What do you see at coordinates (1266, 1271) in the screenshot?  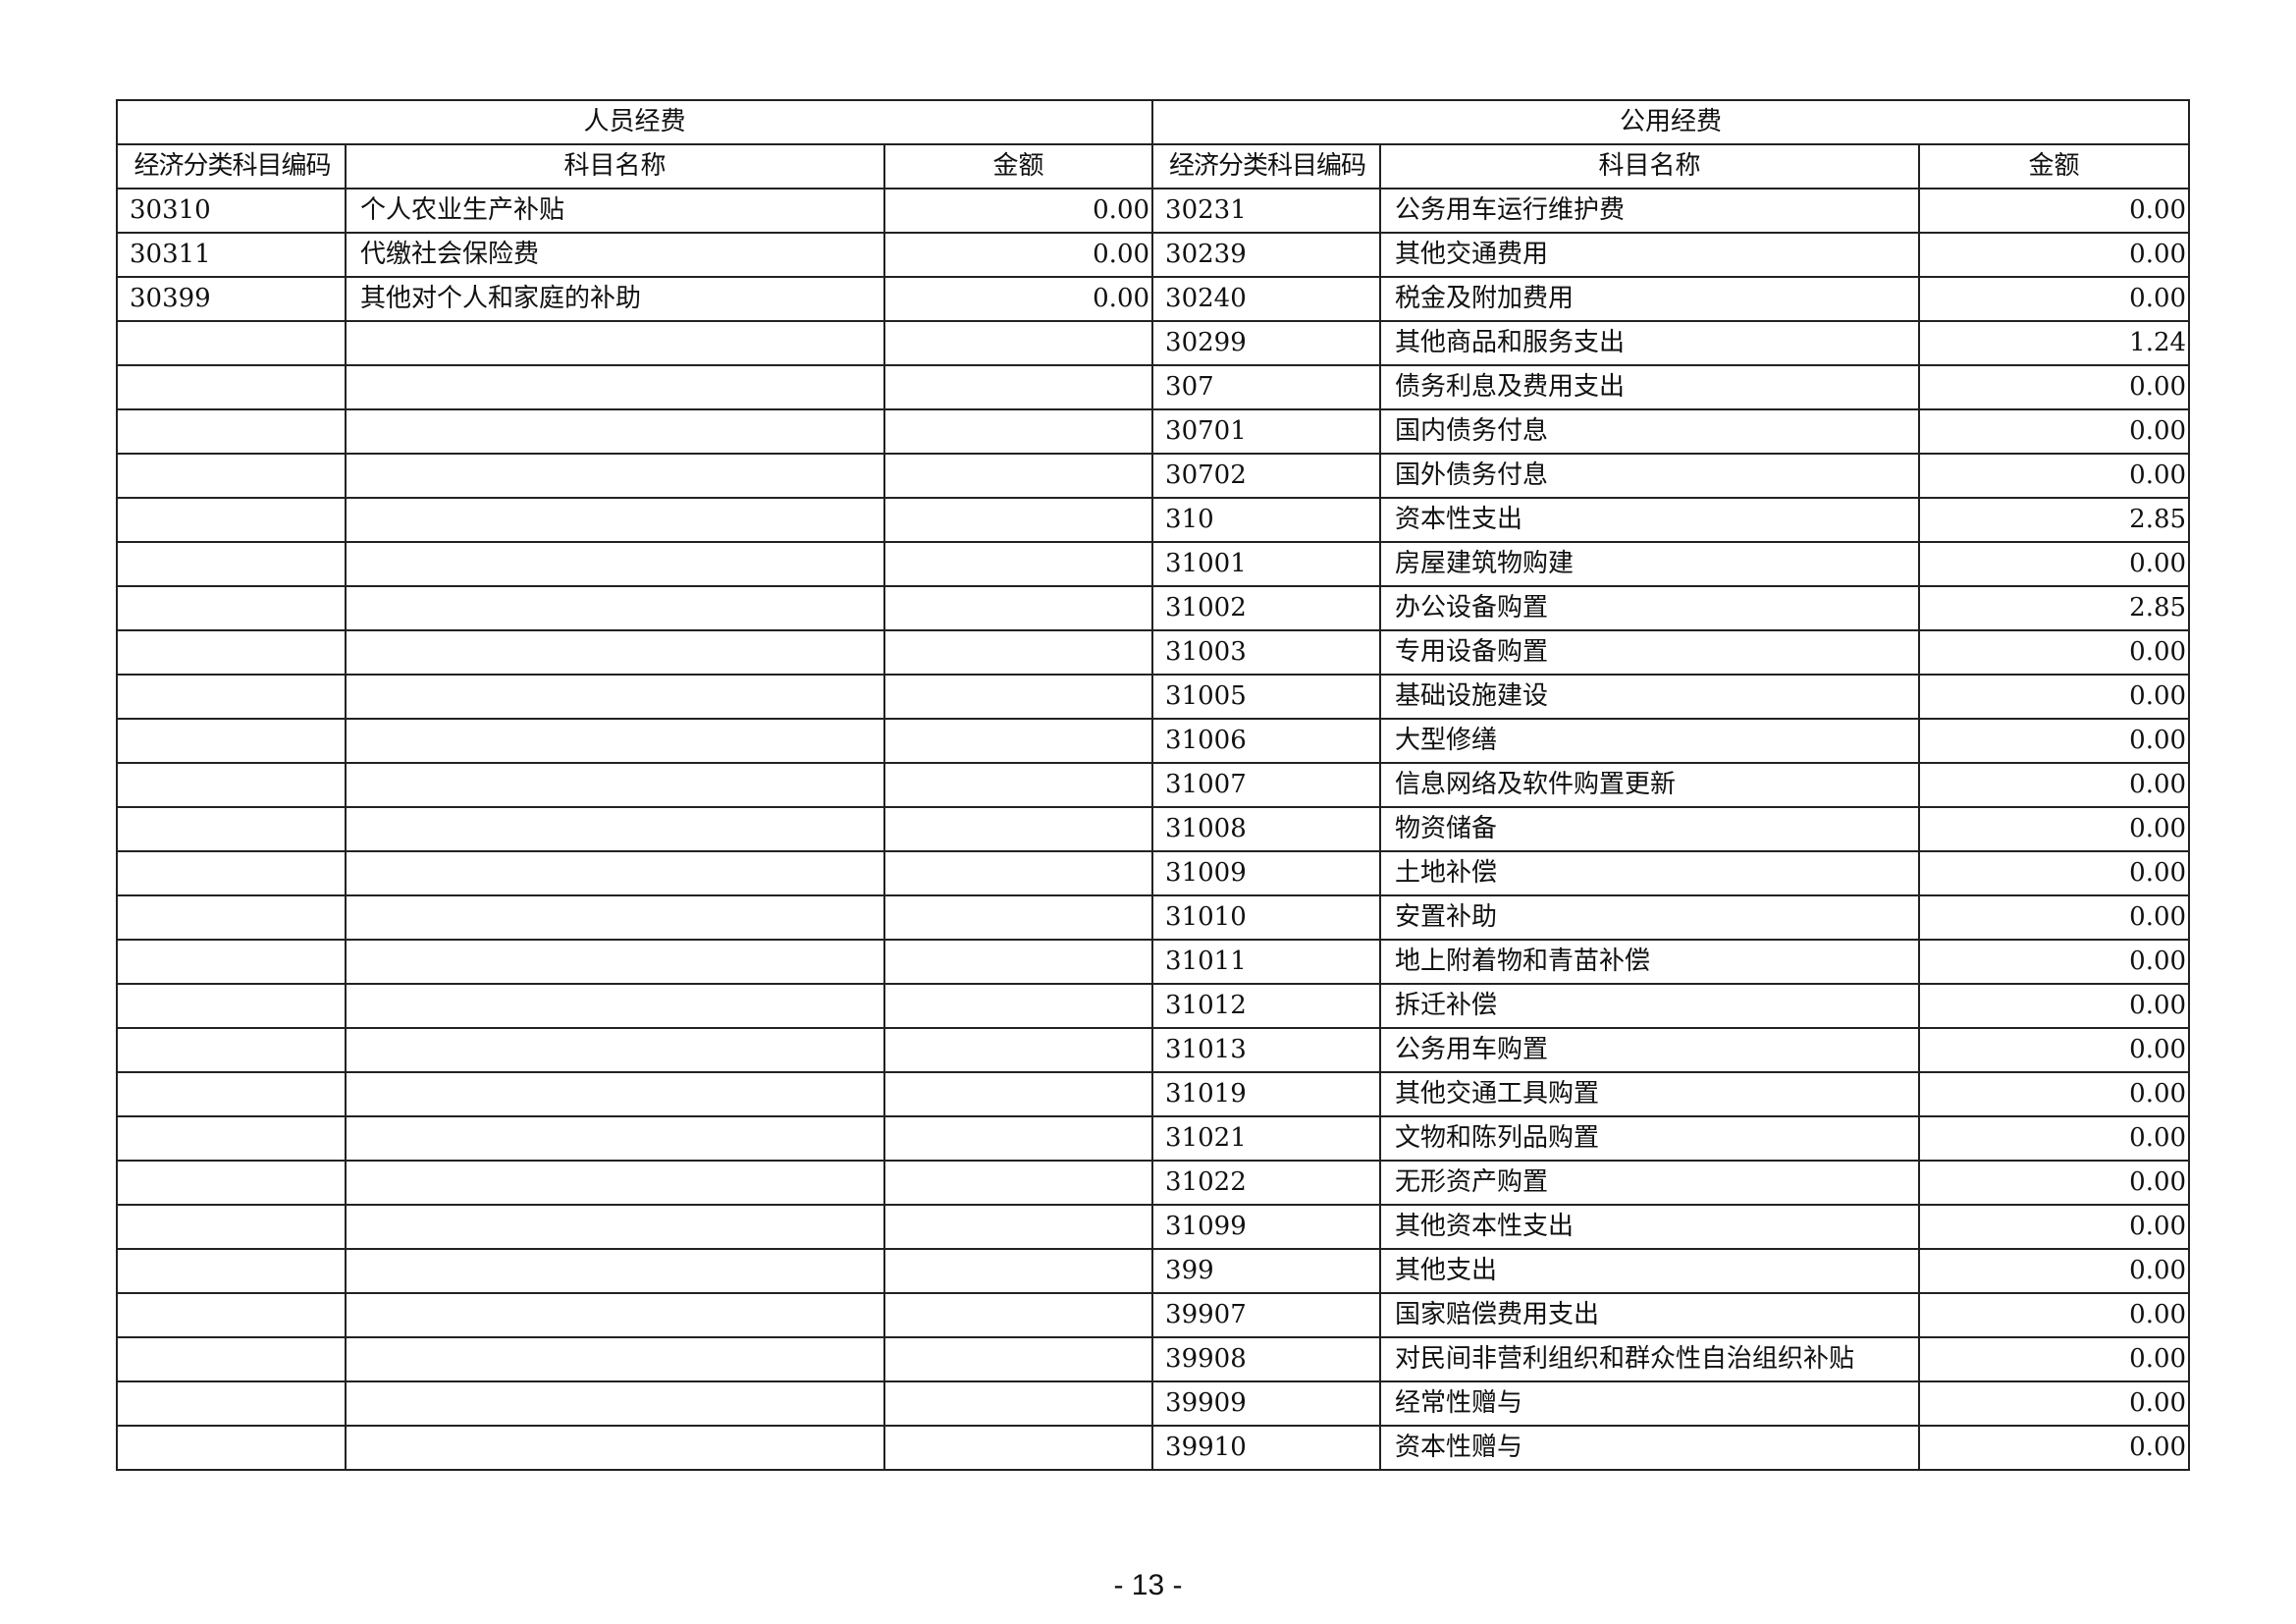 I see `public-code-cell: 399` at bounding box center [1266, 1271].